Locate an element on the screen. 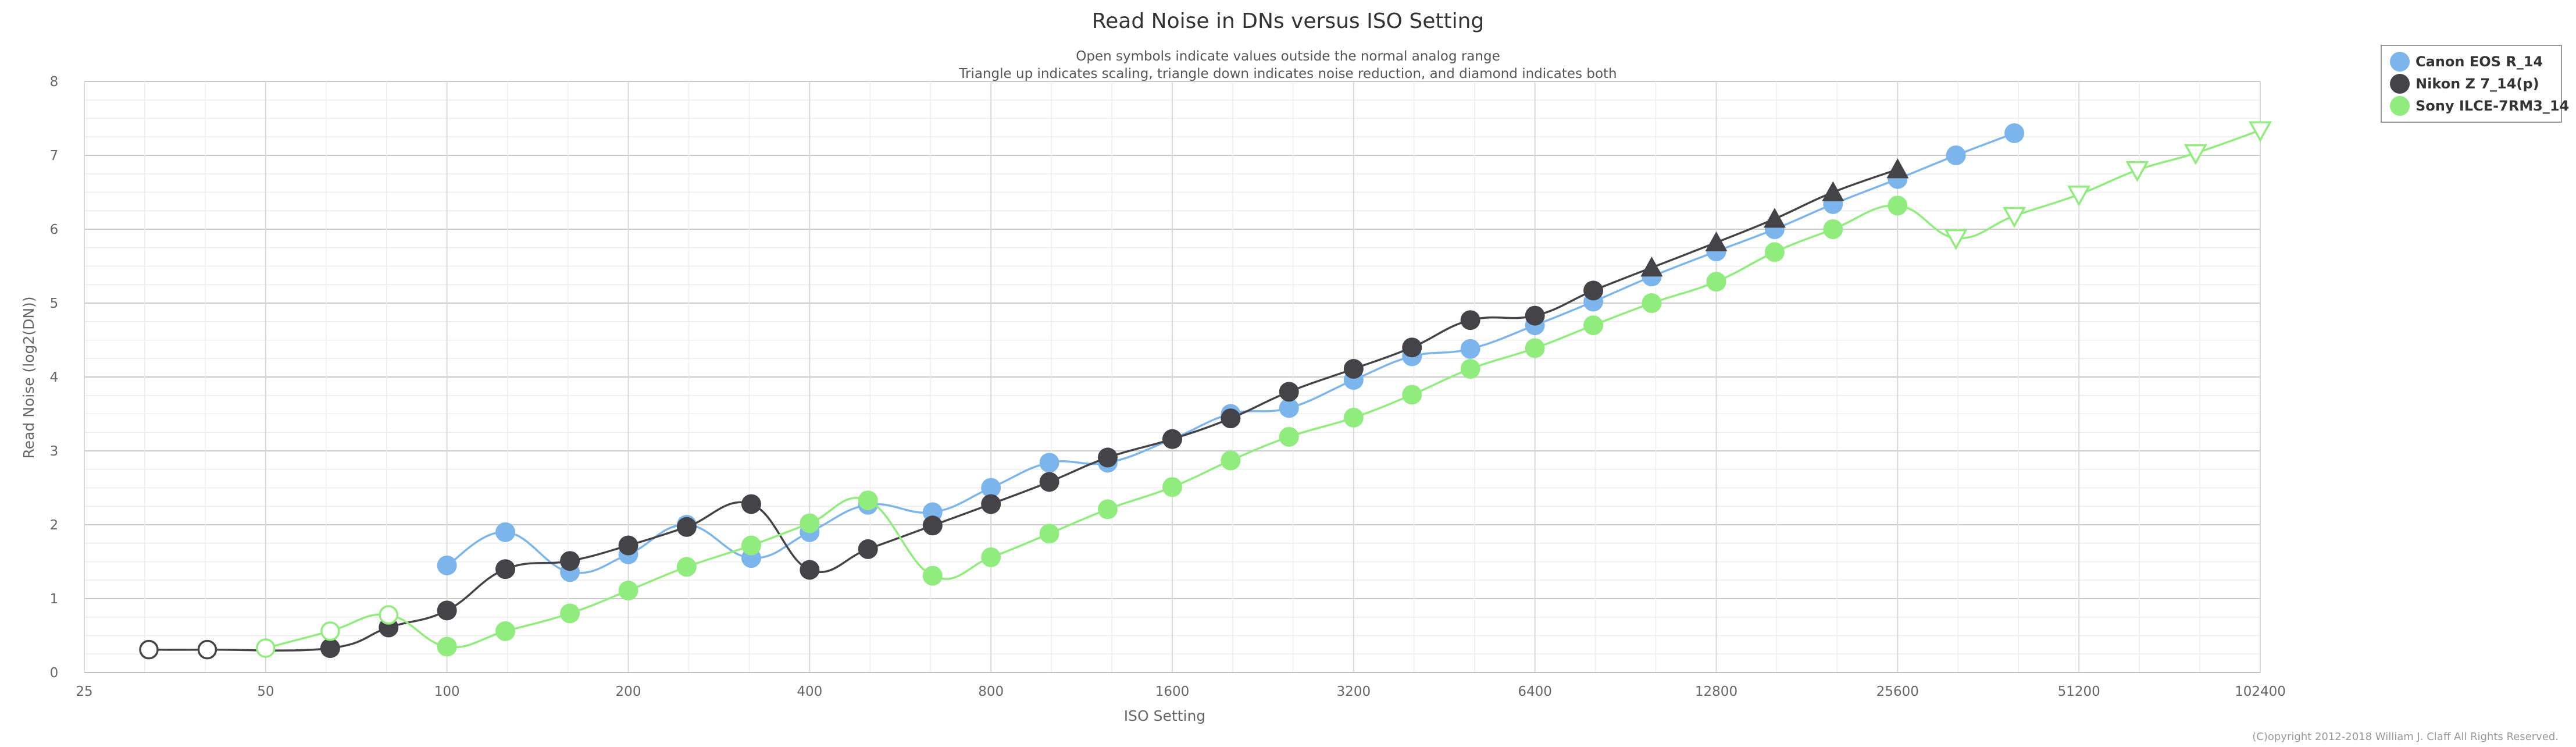 This screenshot has width=2576, height=747. x-tick-label: 6400 is located at coordinates (1535, 691).